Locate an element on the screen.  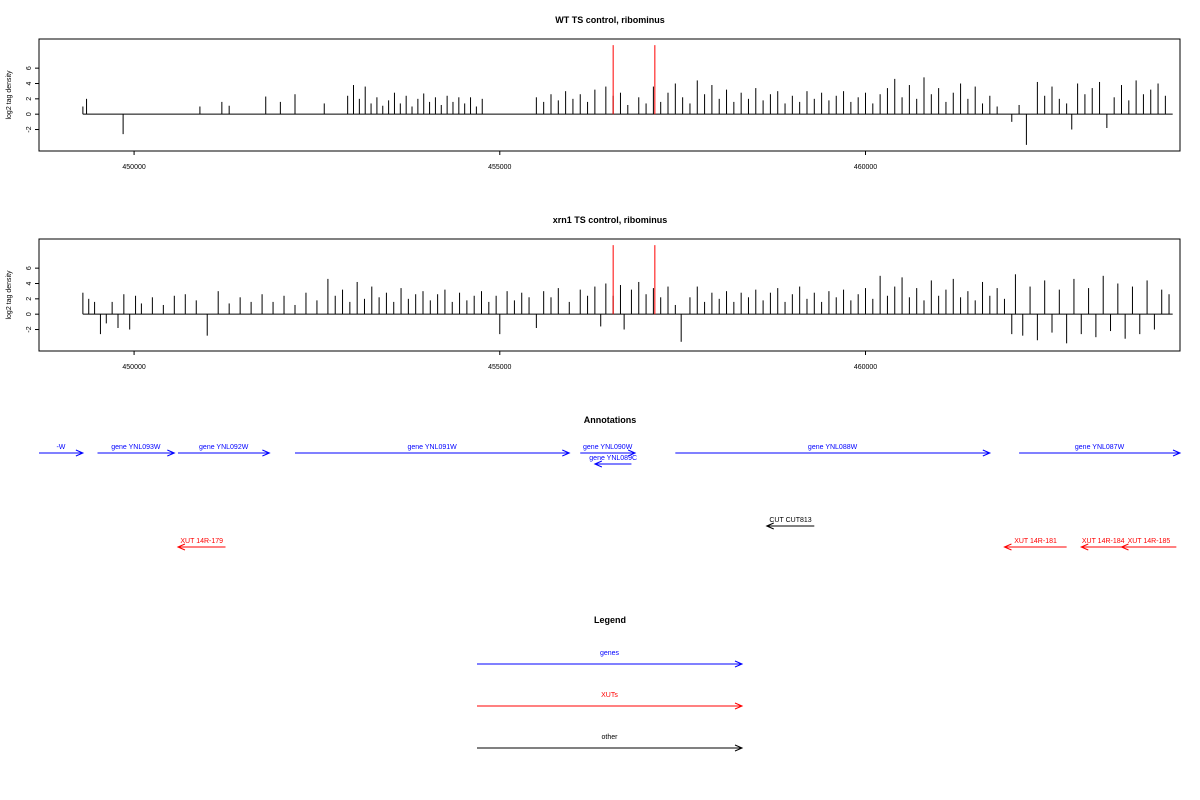
panel-title: WT TS control, ribominus is located at coordinates (610, 20).